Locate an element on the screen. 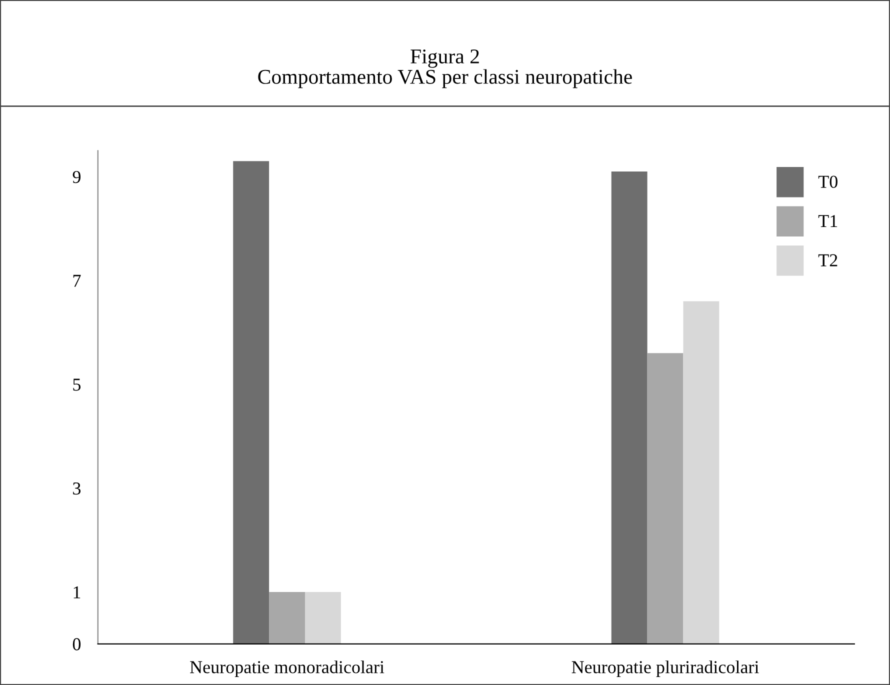  y-tick-label: 9 is located at coordinates (76, 177).